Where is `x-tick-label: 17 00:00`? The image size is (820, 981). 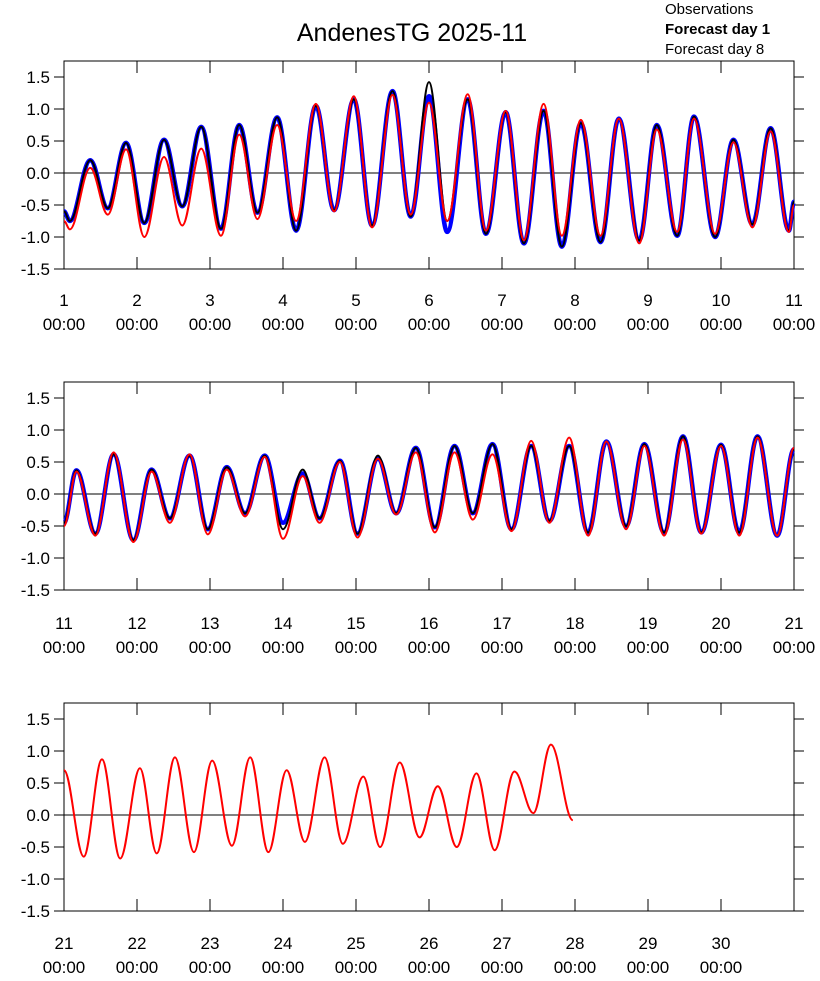
x-tick-label: 17 00:00 is located at coordinates (502, 635).